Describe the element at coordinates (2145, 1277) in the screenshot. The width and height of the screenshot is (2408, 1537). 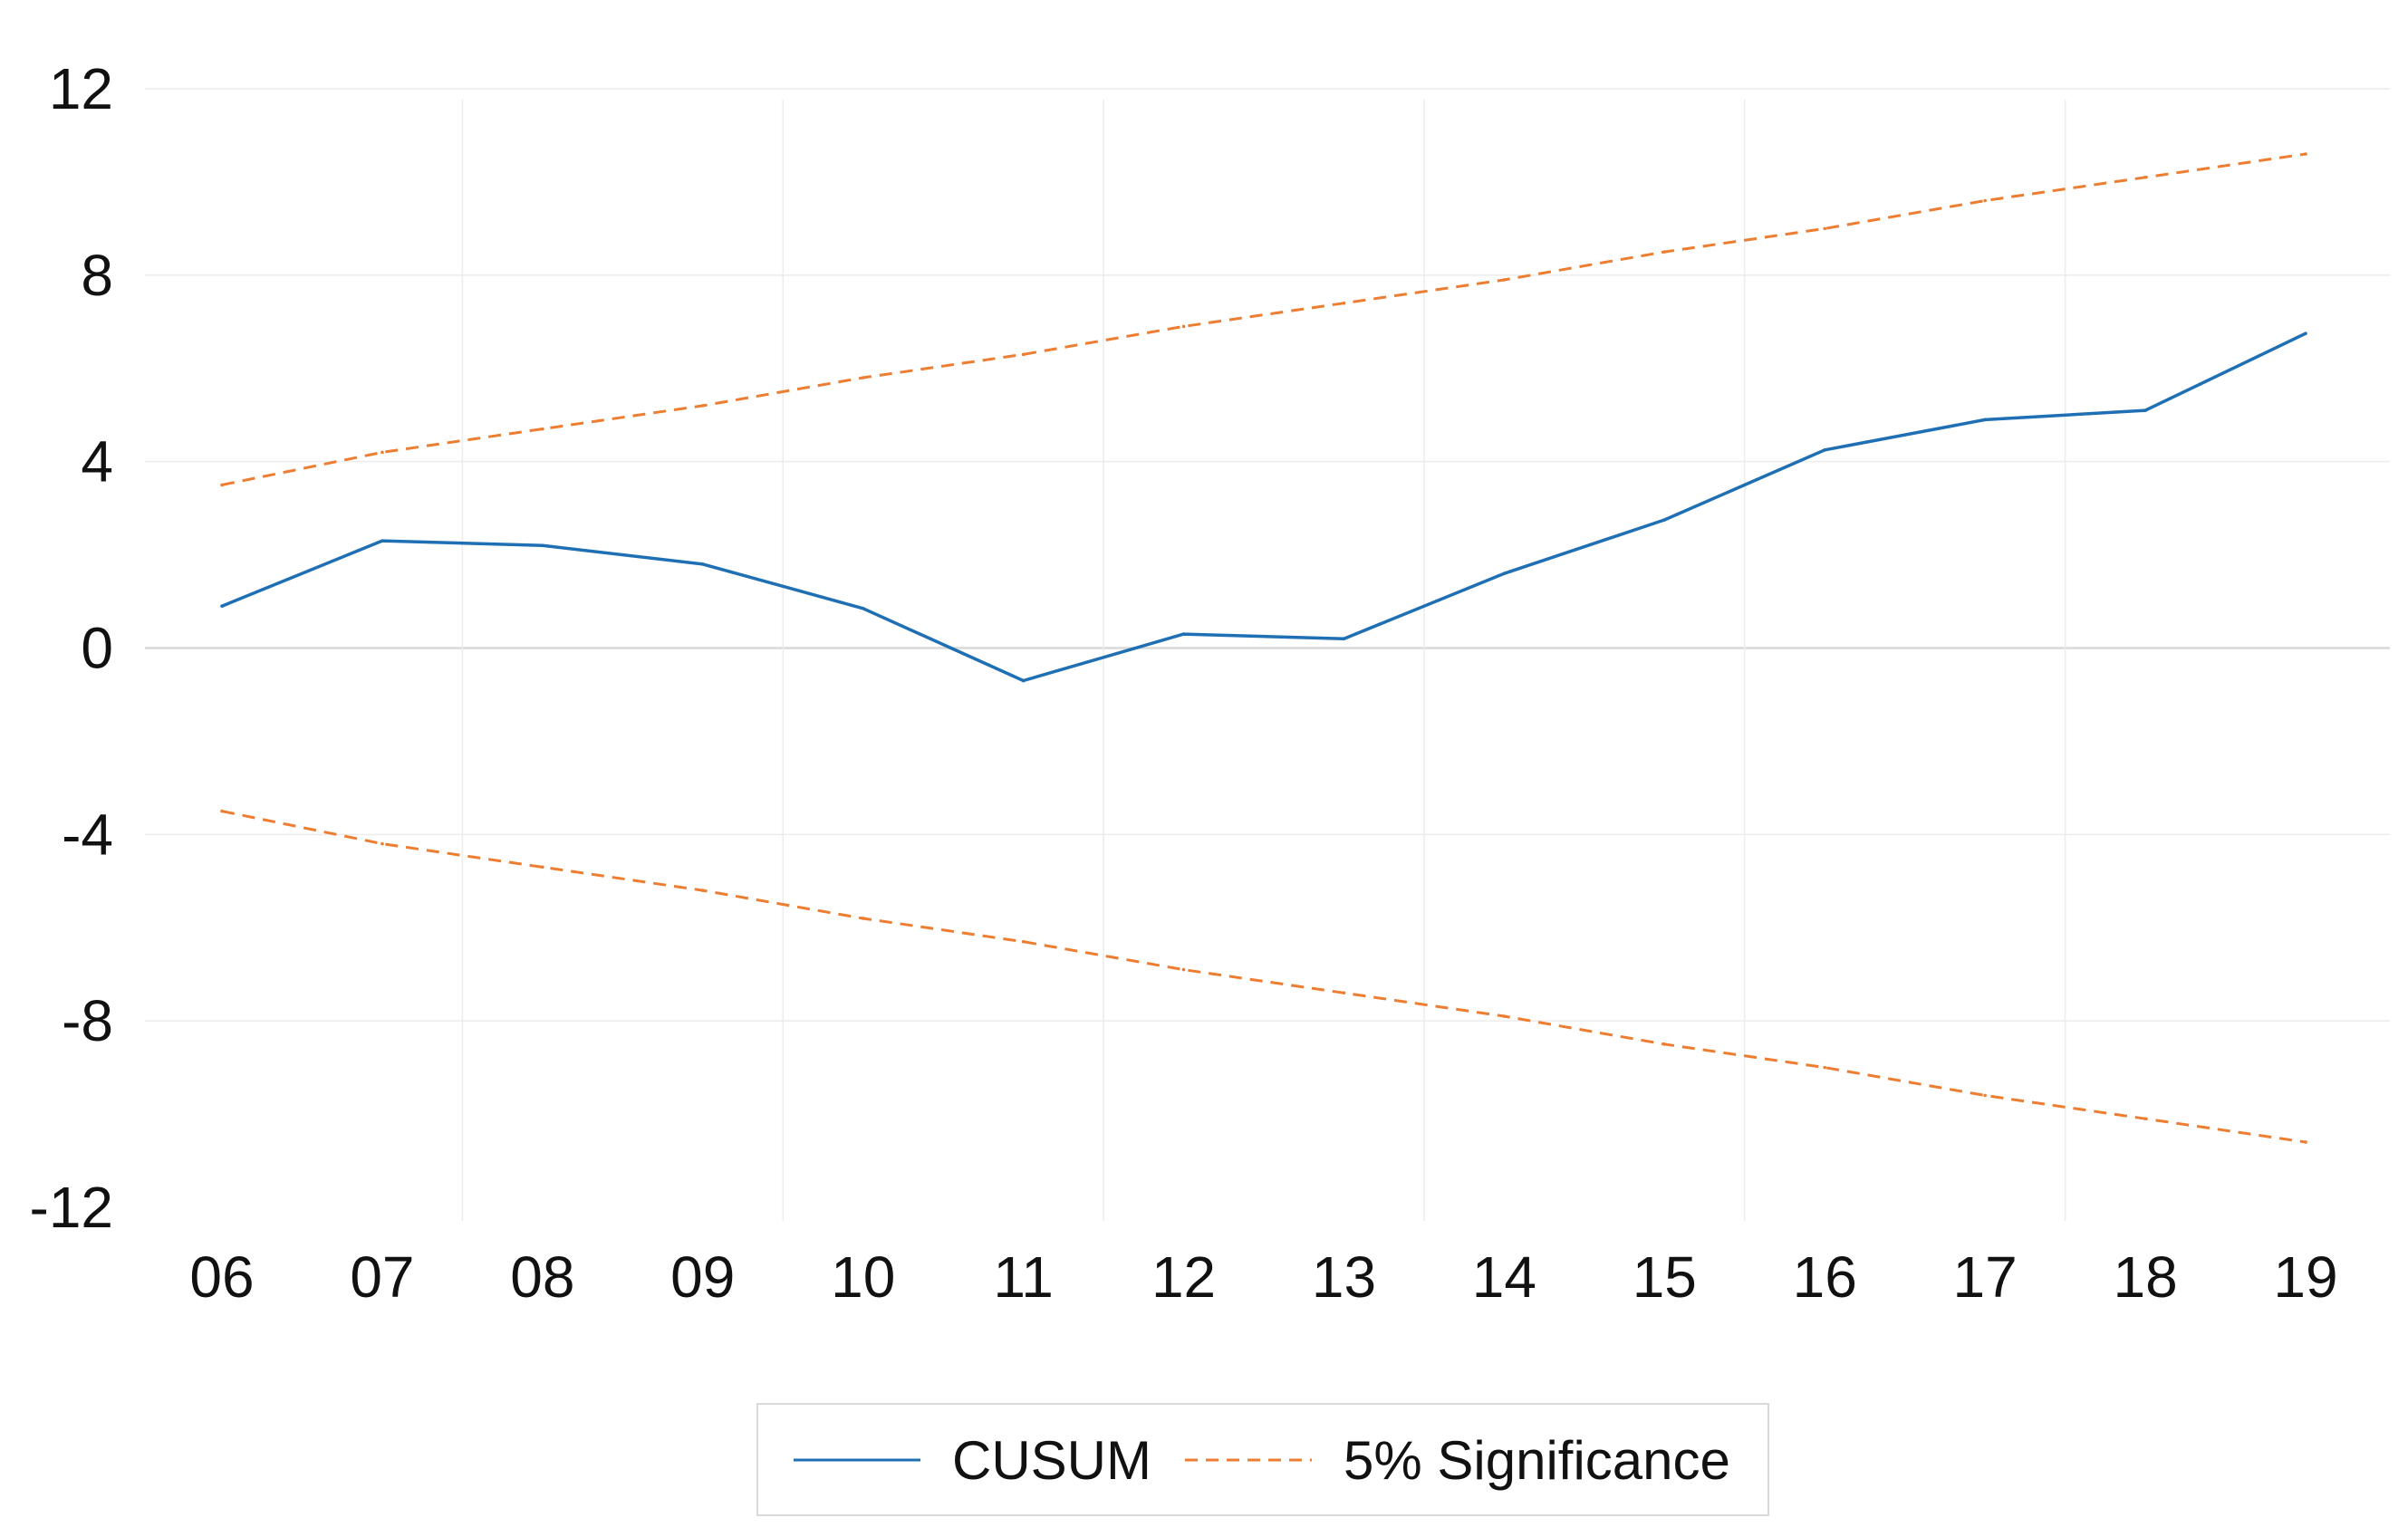
I see `x-tick-label: 18` at that location.